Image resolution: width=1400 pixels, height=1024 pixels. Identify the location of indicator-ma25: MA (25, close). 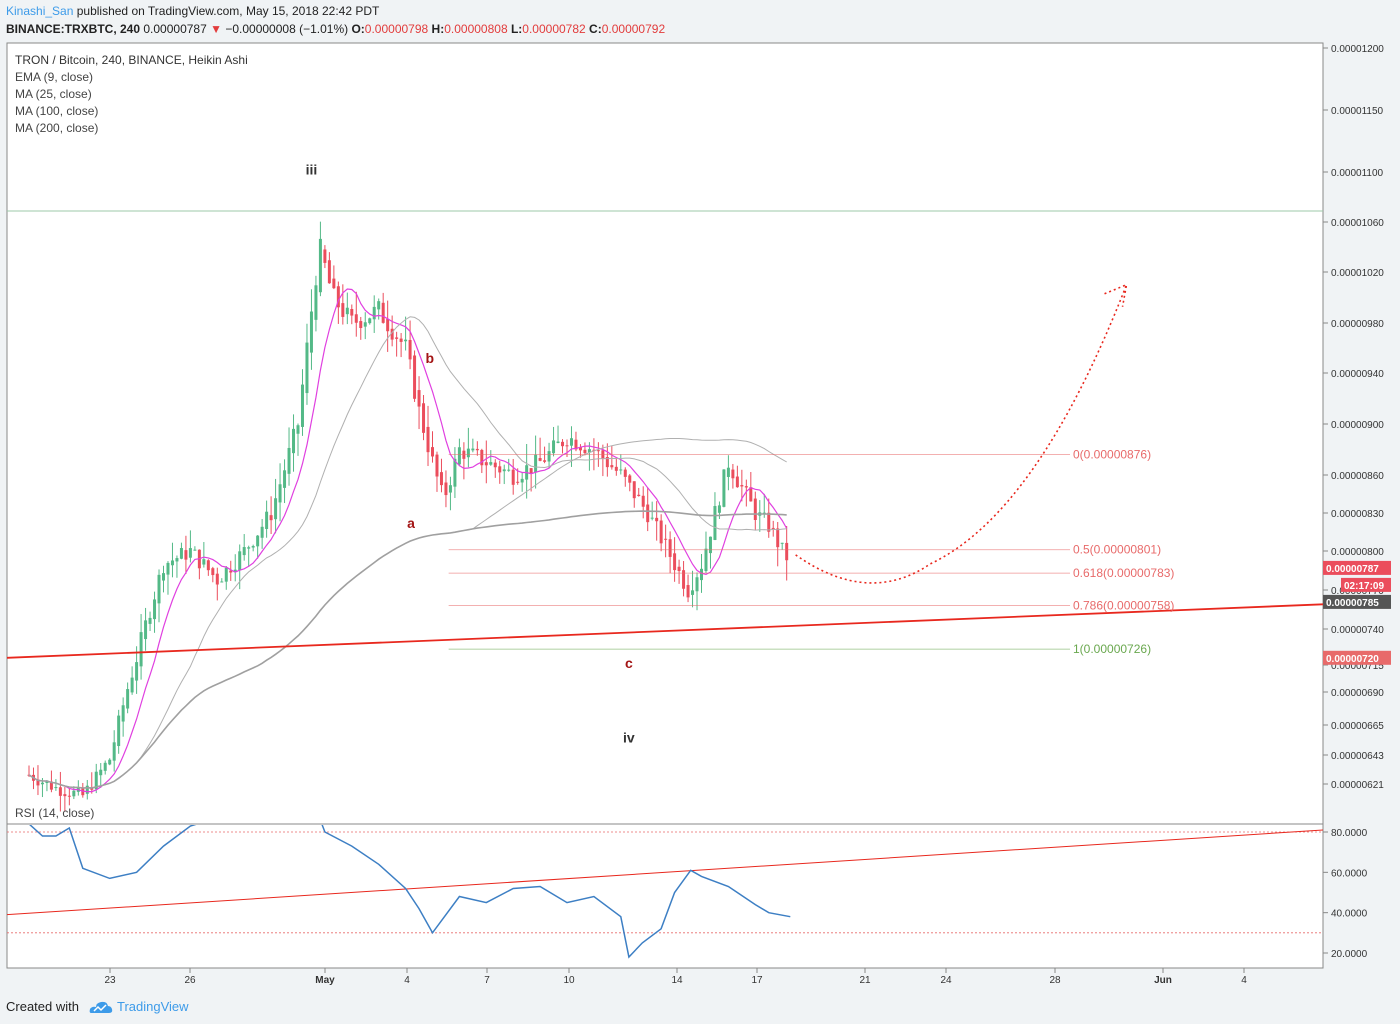
(53, 94).